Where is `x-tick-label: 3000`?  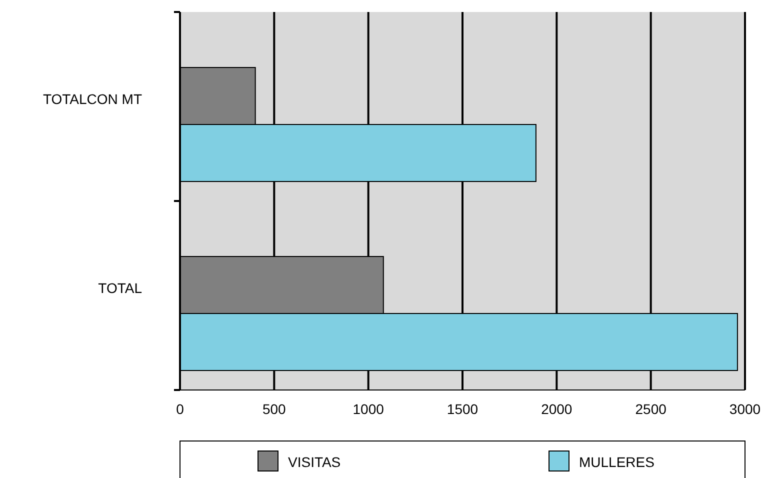
x-tick-label: 3000 is located at coordinates (745, 409).